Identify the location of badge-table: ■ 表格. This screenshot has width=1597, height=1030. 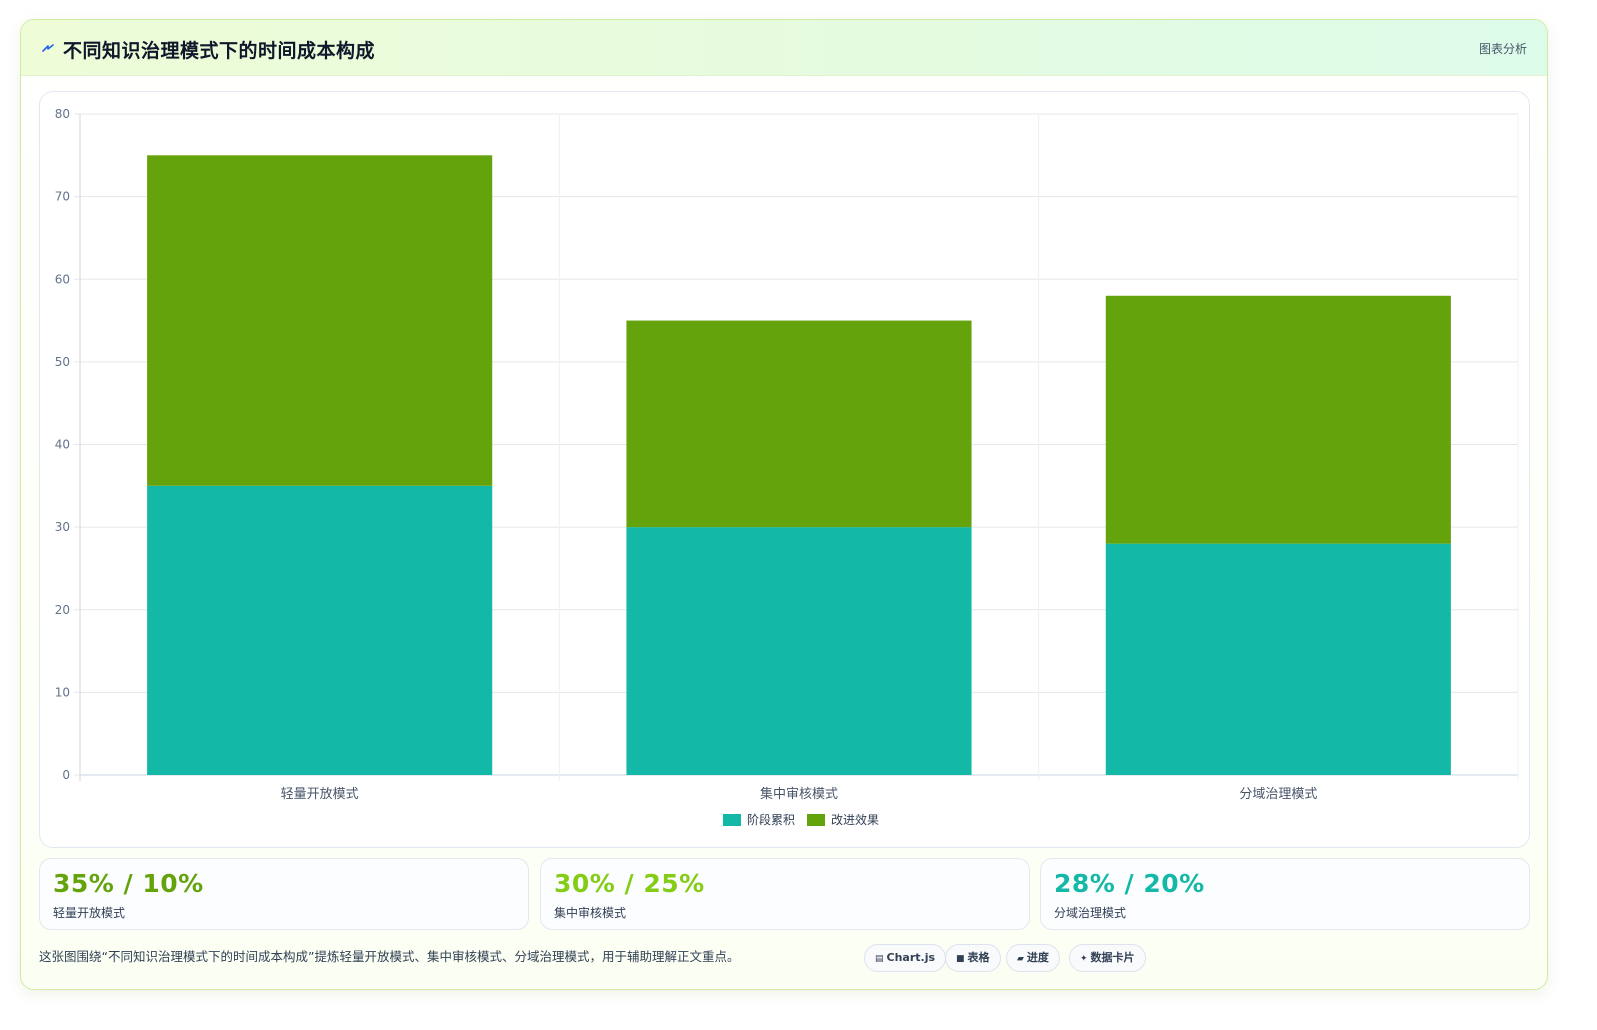
(973, 958).